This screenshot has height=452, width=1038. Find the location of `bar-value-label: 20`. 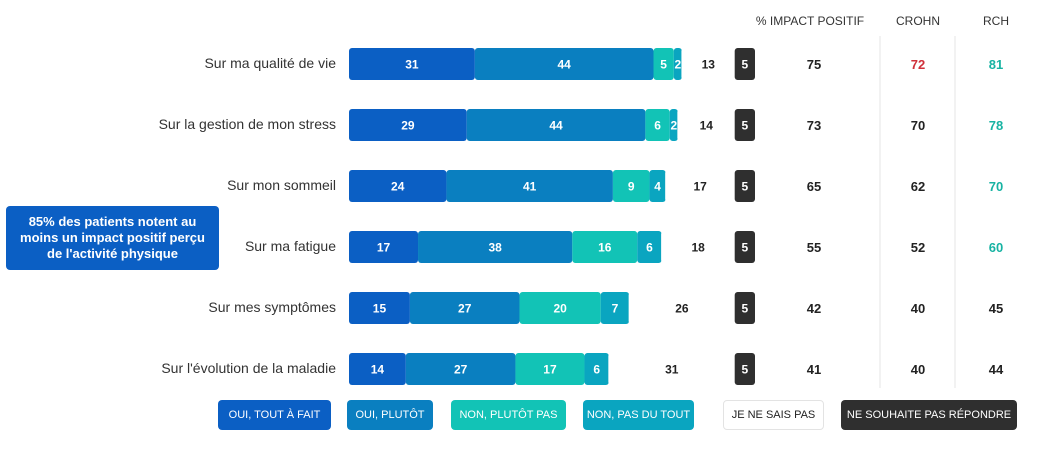

bar-value-label: 20 is located at coordinates (560, 309).